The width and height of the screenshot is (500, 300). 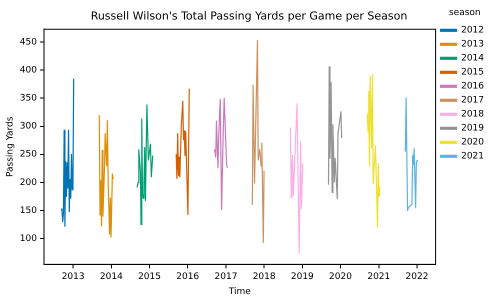 What do you see at coordinates (240, 291) in the screenshot?
I see `x-axis-title: Time` at bounding box center [240, 291].